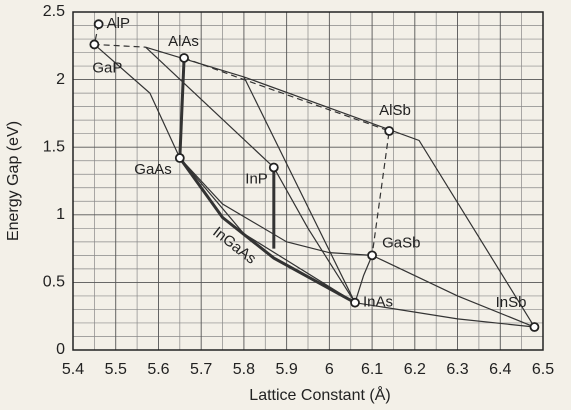 This screenshot has height=410, width=571. I want to click on y-tick-label: 0, so click(60, 349).